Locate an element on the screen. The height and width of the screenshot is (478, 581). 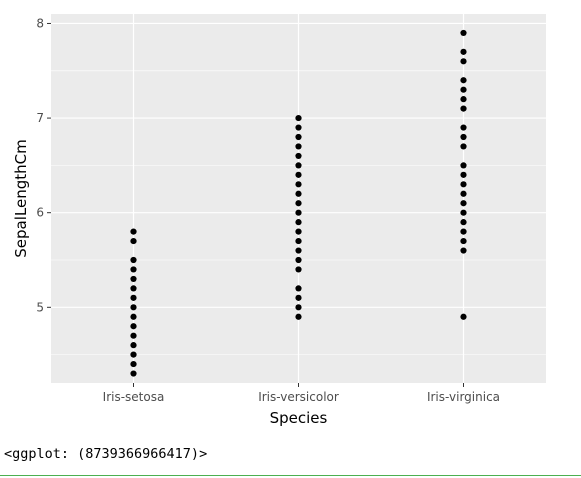
ggplot-repr-output: <ggplot: (8739366966417)> is located at coordinates (106, 454).